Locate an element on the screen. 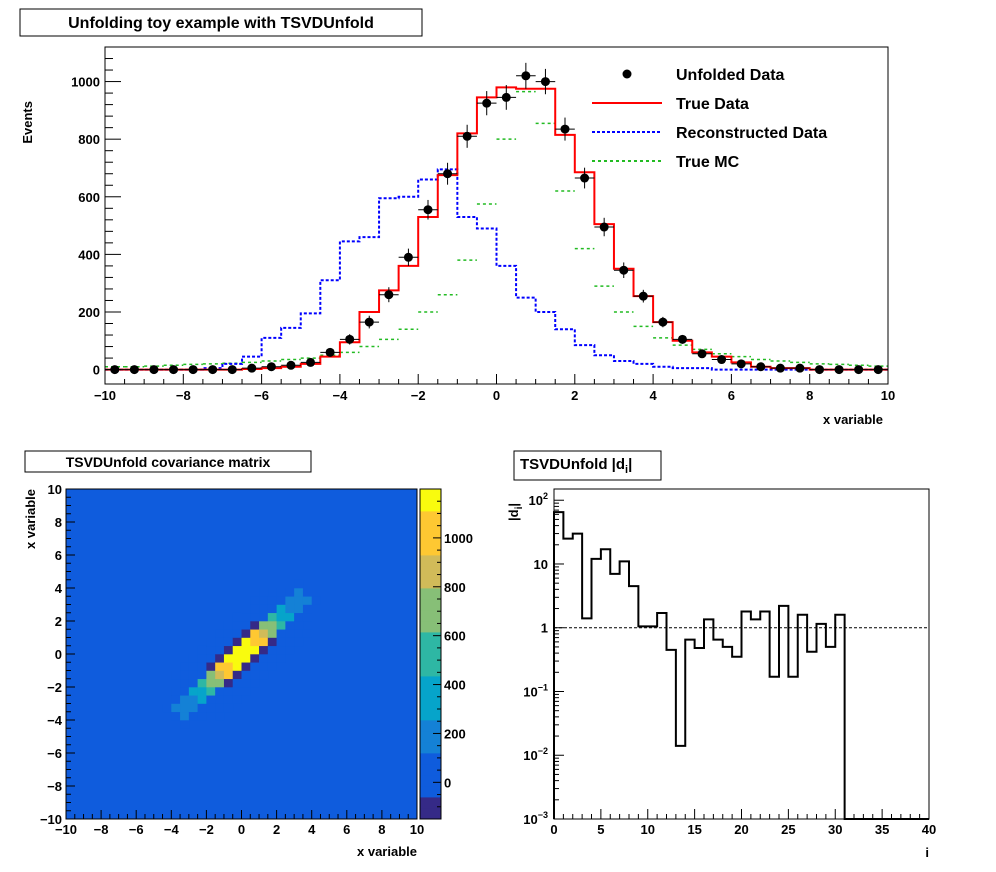 The width and height of the screenshot is (996, 872). d-ytick-label: 10⁻² is located at coordinates (535, 754).